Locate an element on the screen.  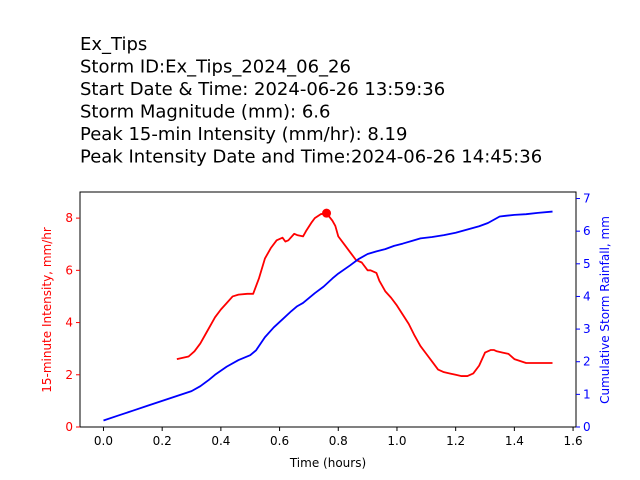
title-line: Storm ID:Ex_Tips_2024_06_26 is located at coordinates (215, 67).